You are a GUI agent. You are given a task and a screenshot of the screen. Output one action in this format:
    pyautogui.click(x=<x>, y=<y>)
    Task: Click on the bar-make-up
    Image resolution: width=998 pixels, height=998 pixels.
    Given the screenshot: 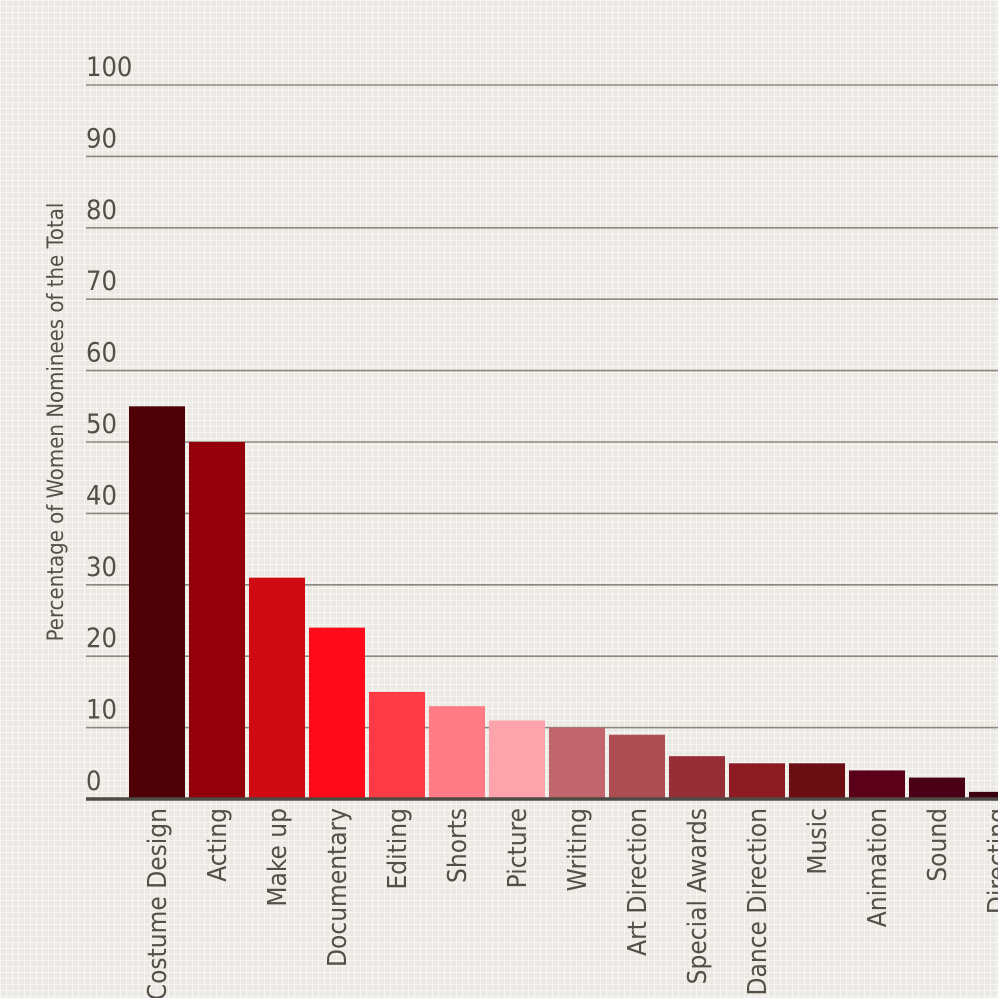 What is the action you would take?
    pyautogui.click(x=277, y=688)
    